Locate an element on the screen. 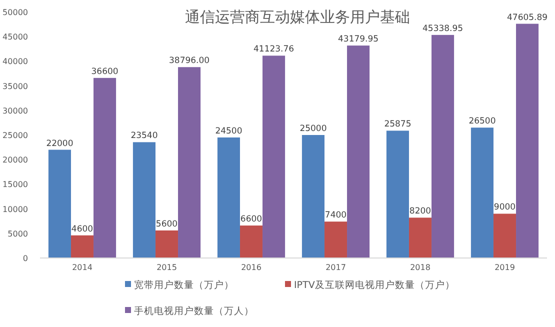  data-label: 47605.89 is located at coordinates (527, 17).